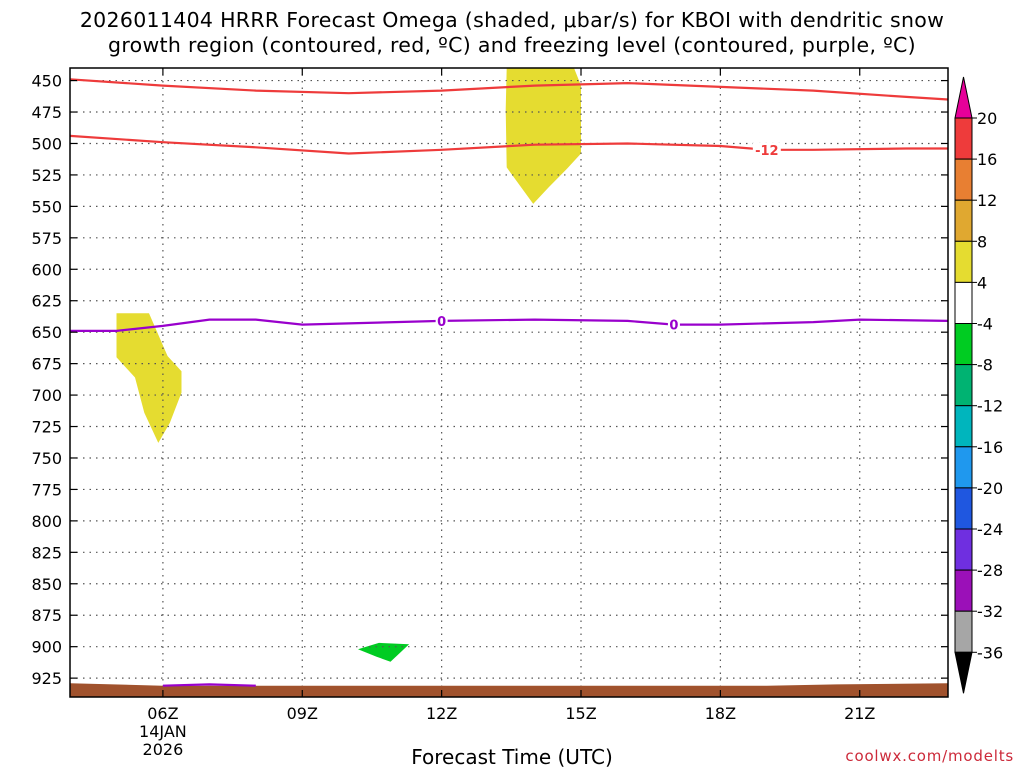 The height and width of the screenshot is (769, 1024). Describe the element at coordinates (302, 713) in the screenshot. I see `x-tick-label-1: 09Z` at that location.